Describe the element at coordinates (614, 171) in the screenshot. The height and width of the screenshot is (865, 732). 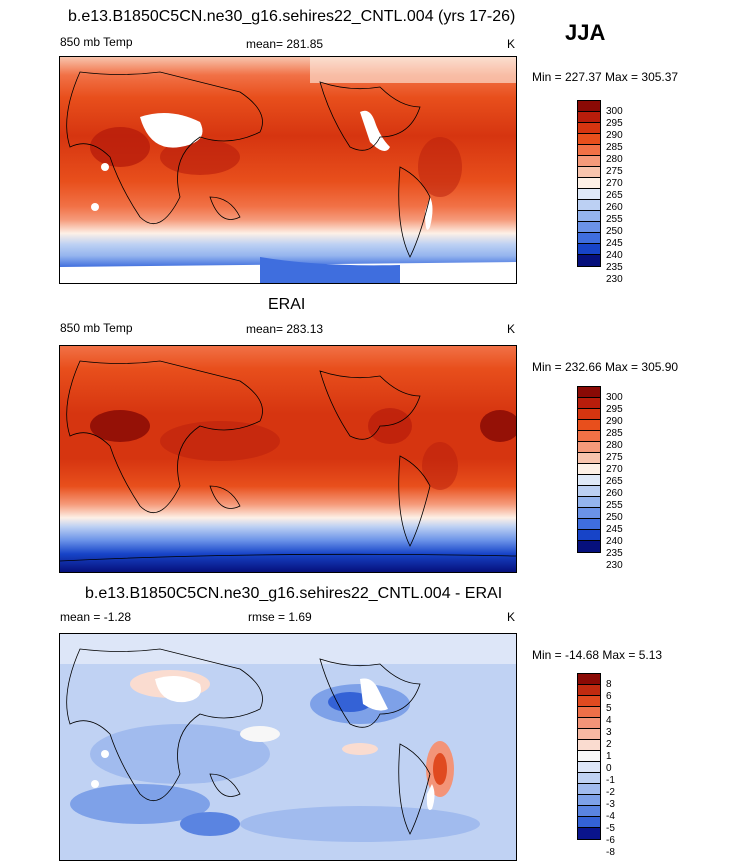
I see `panel1-level: 275` at that location.